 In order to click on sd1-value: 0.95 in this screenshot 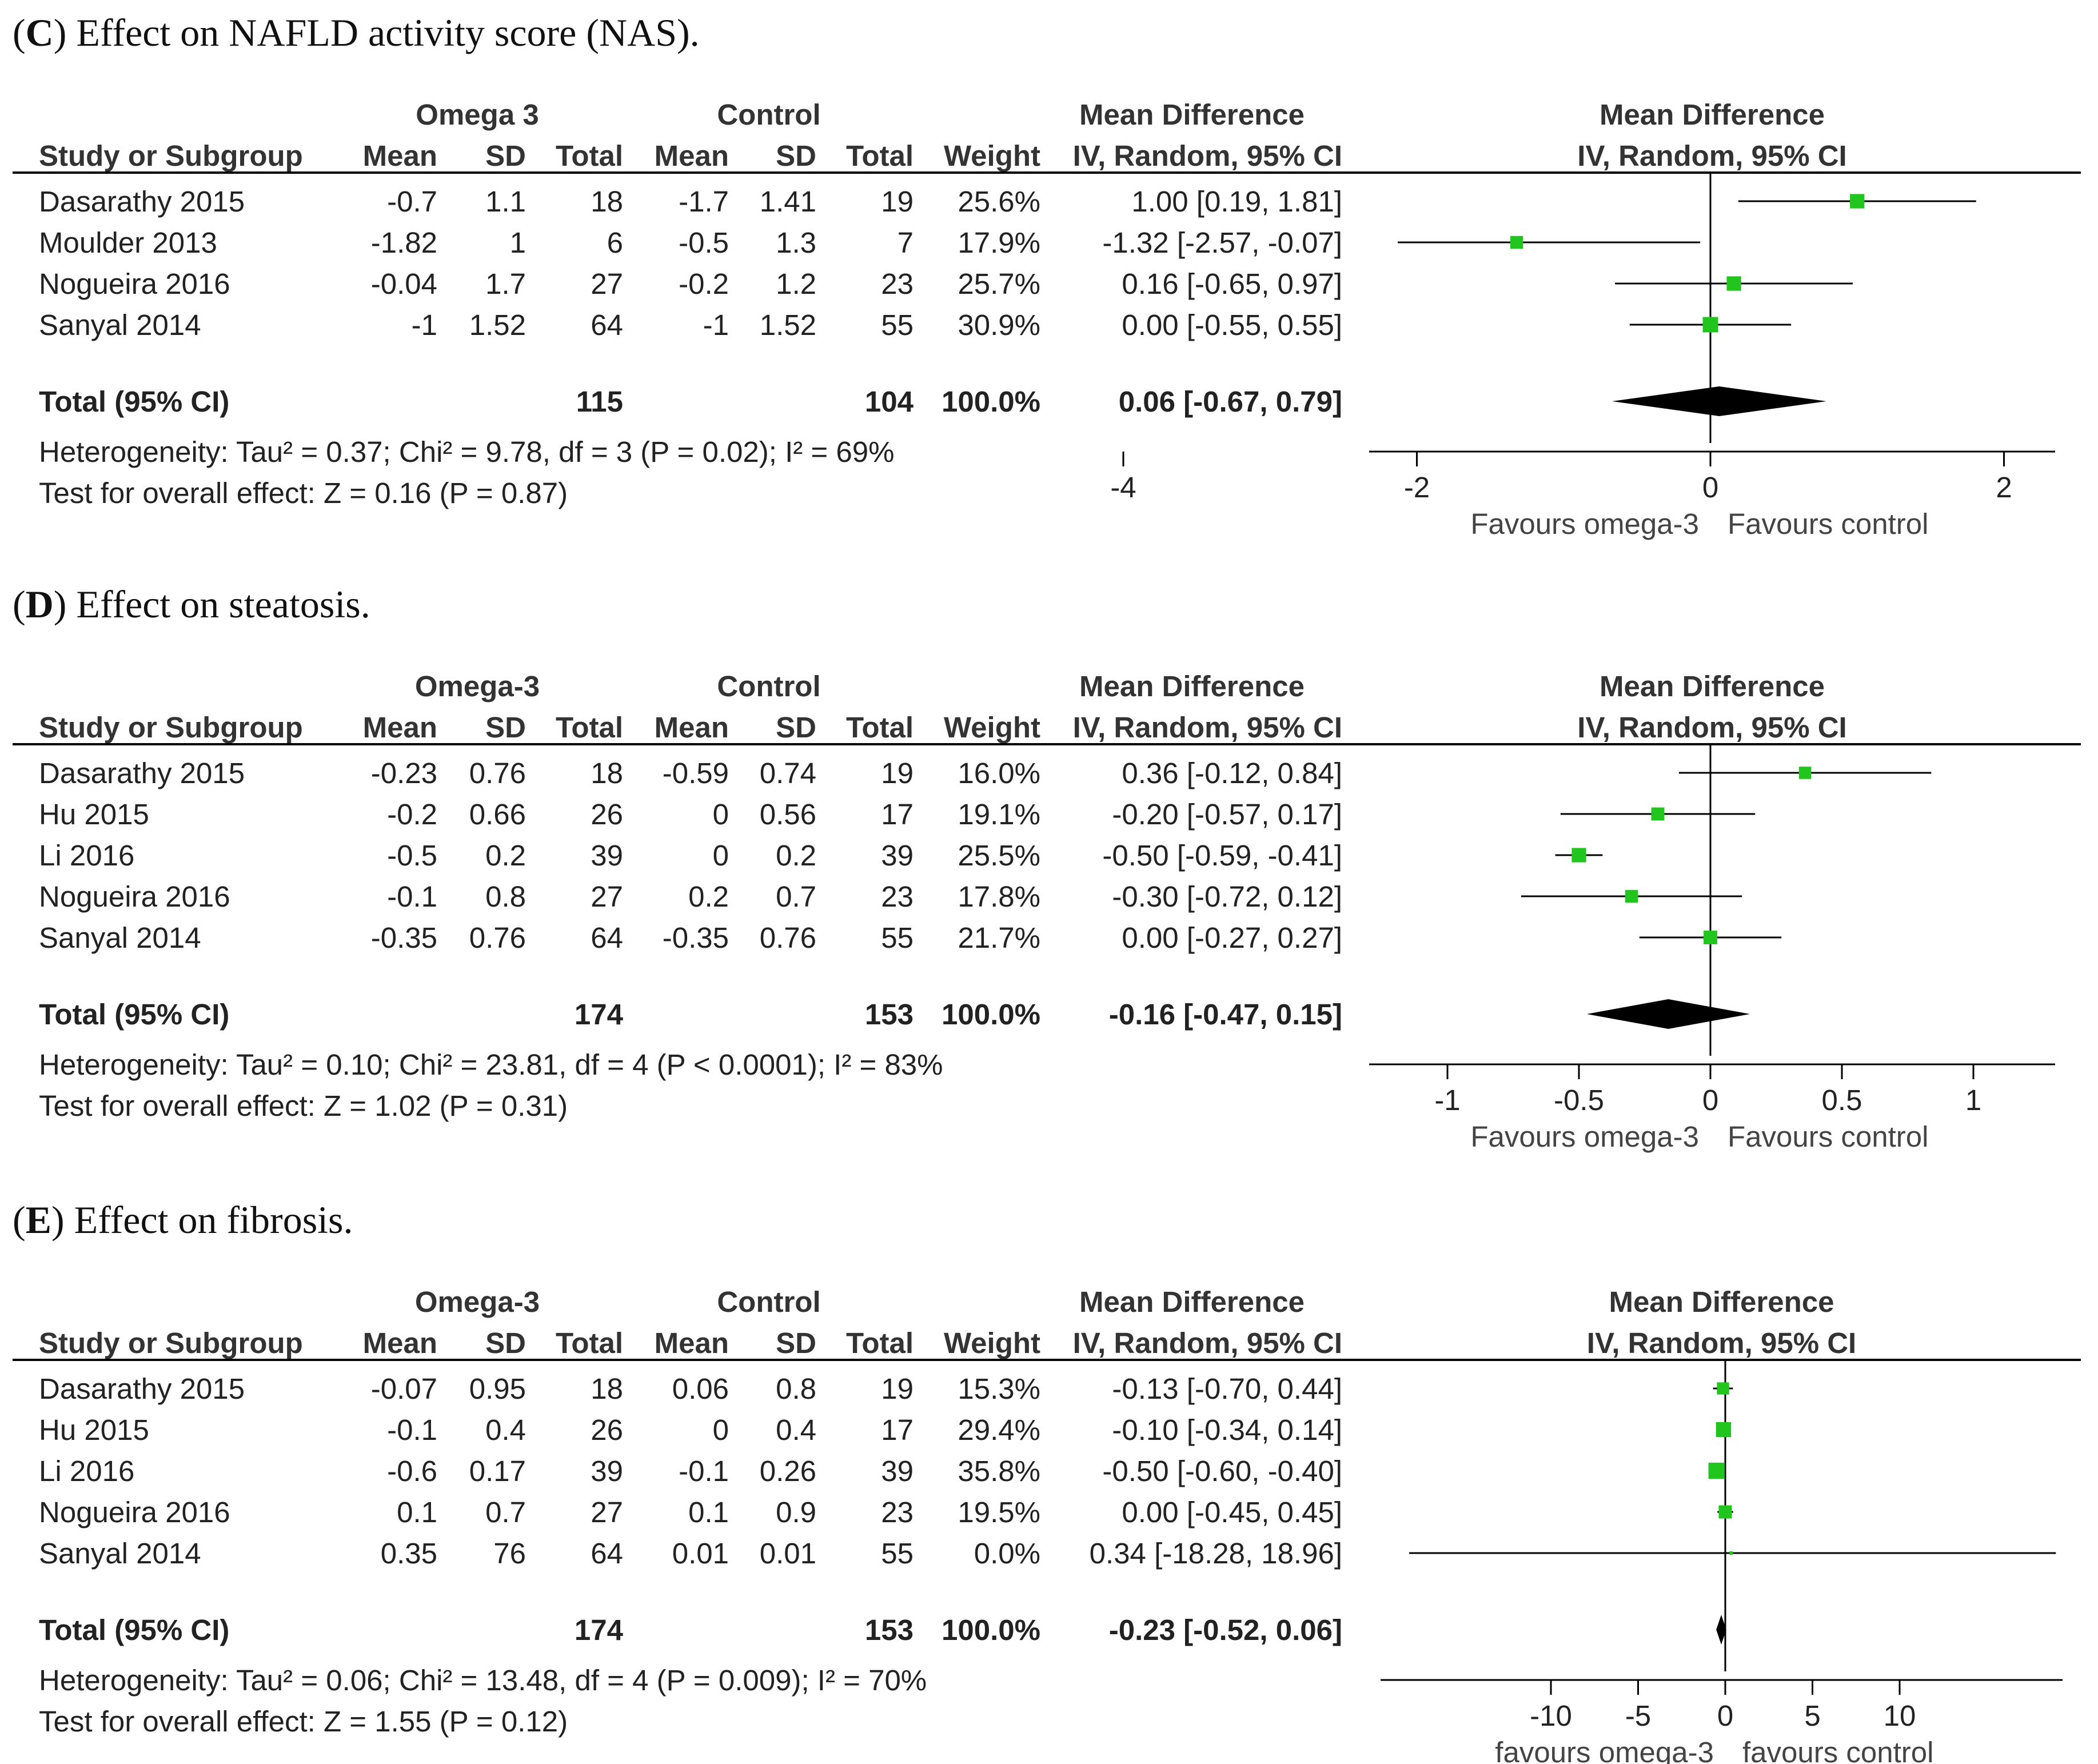, I will do `click(497, 1388)`.